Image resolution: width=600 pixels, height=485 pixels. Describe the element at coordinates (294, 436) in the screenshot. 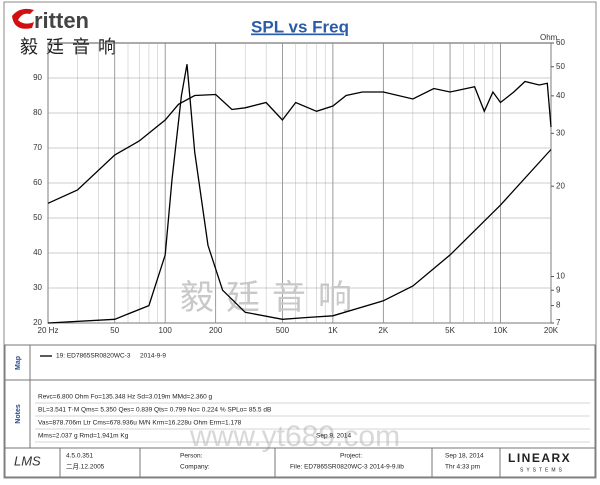

I see `watermark-url: www.yt689.com` at that location.